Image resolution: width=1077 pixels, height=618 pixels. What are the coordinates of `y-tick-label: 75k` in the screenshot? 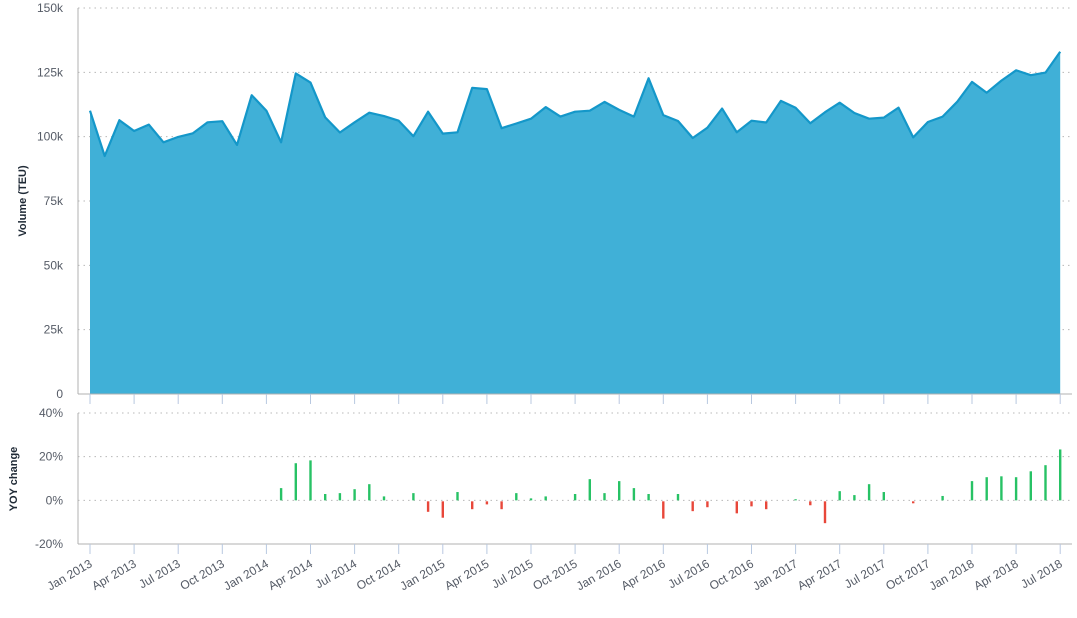 It's located at (54, 201).